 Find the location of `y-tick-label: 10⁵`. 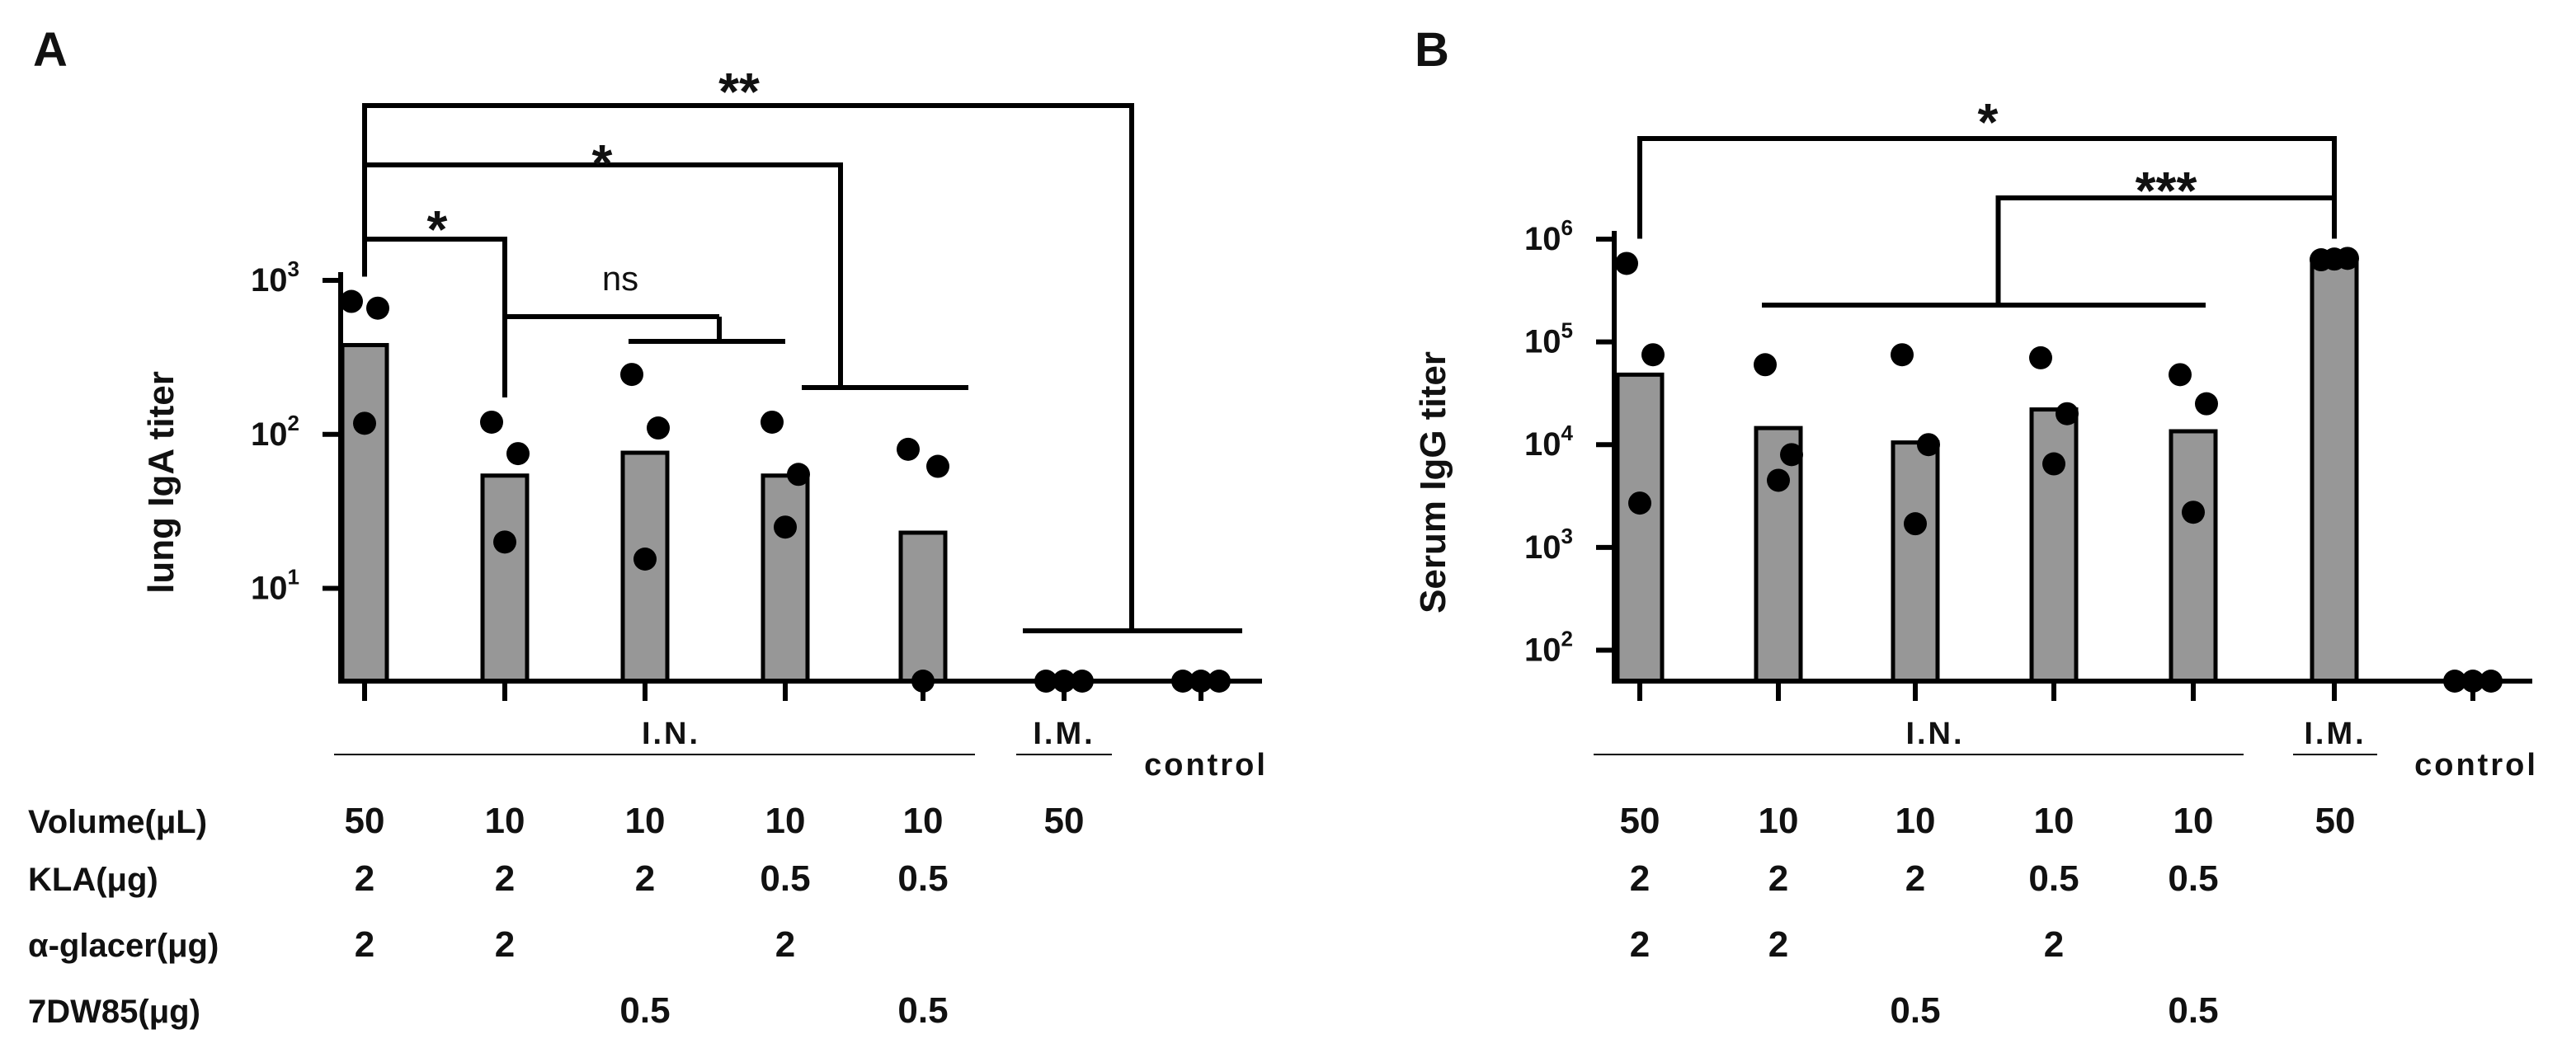

y-tick-label: 10⁵ is located at coordinates (1548, 339).